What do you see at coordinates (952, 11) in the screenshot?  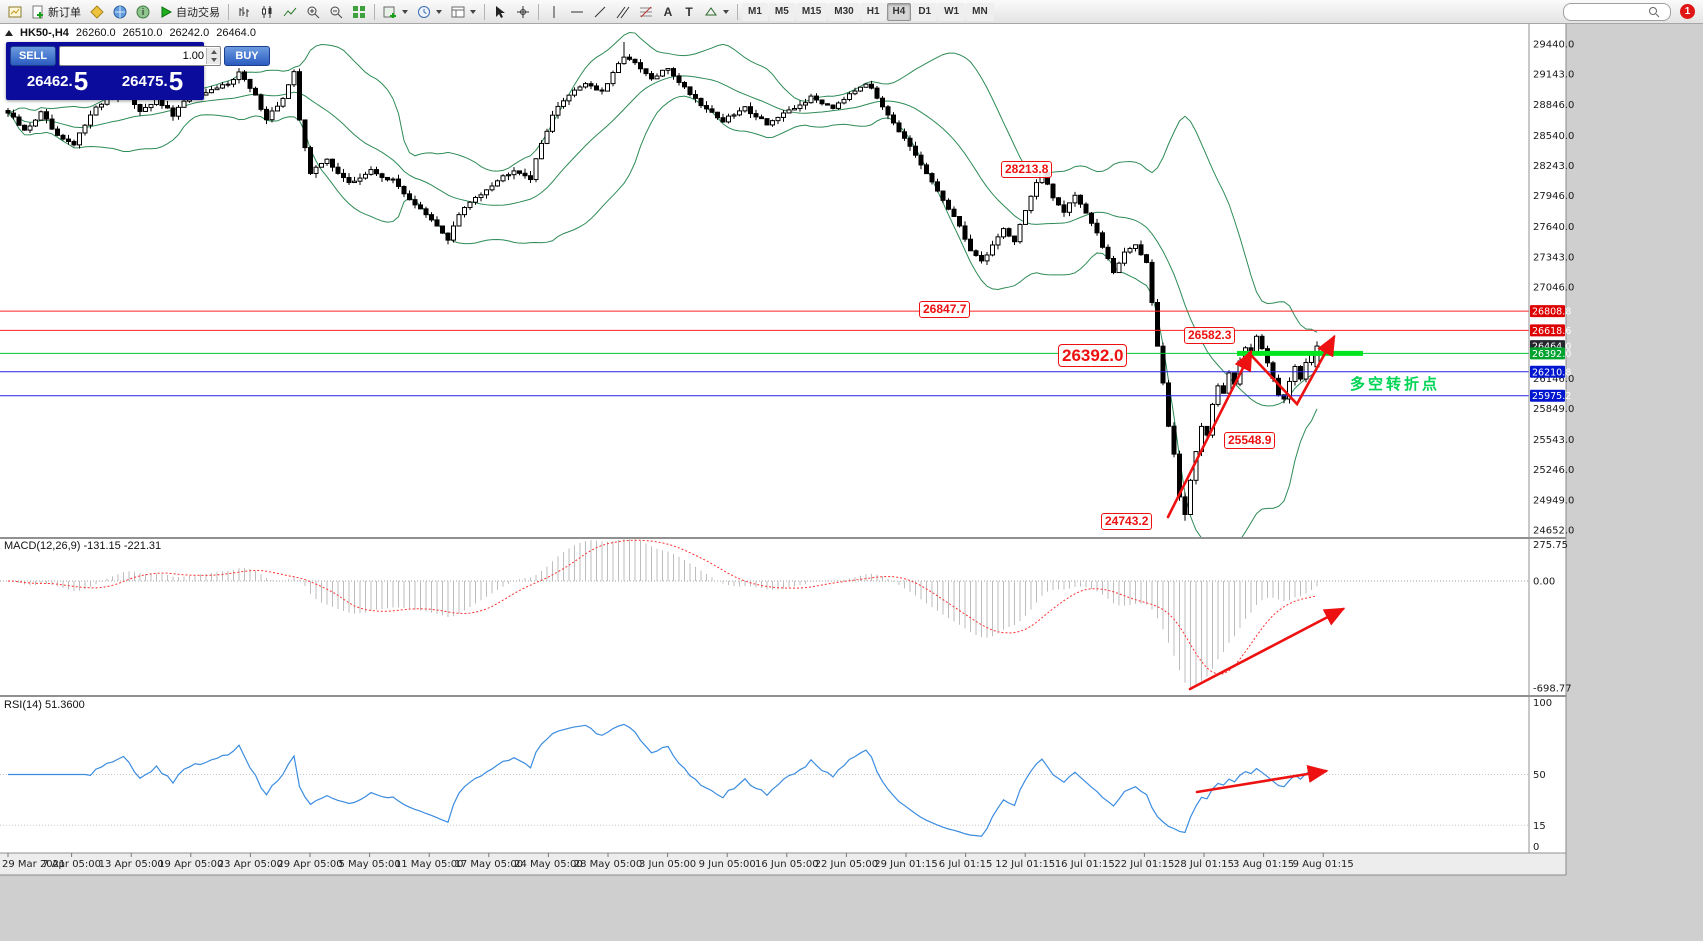 I see `timeframe-w1-button: W1` at bounding box center [952, 11].